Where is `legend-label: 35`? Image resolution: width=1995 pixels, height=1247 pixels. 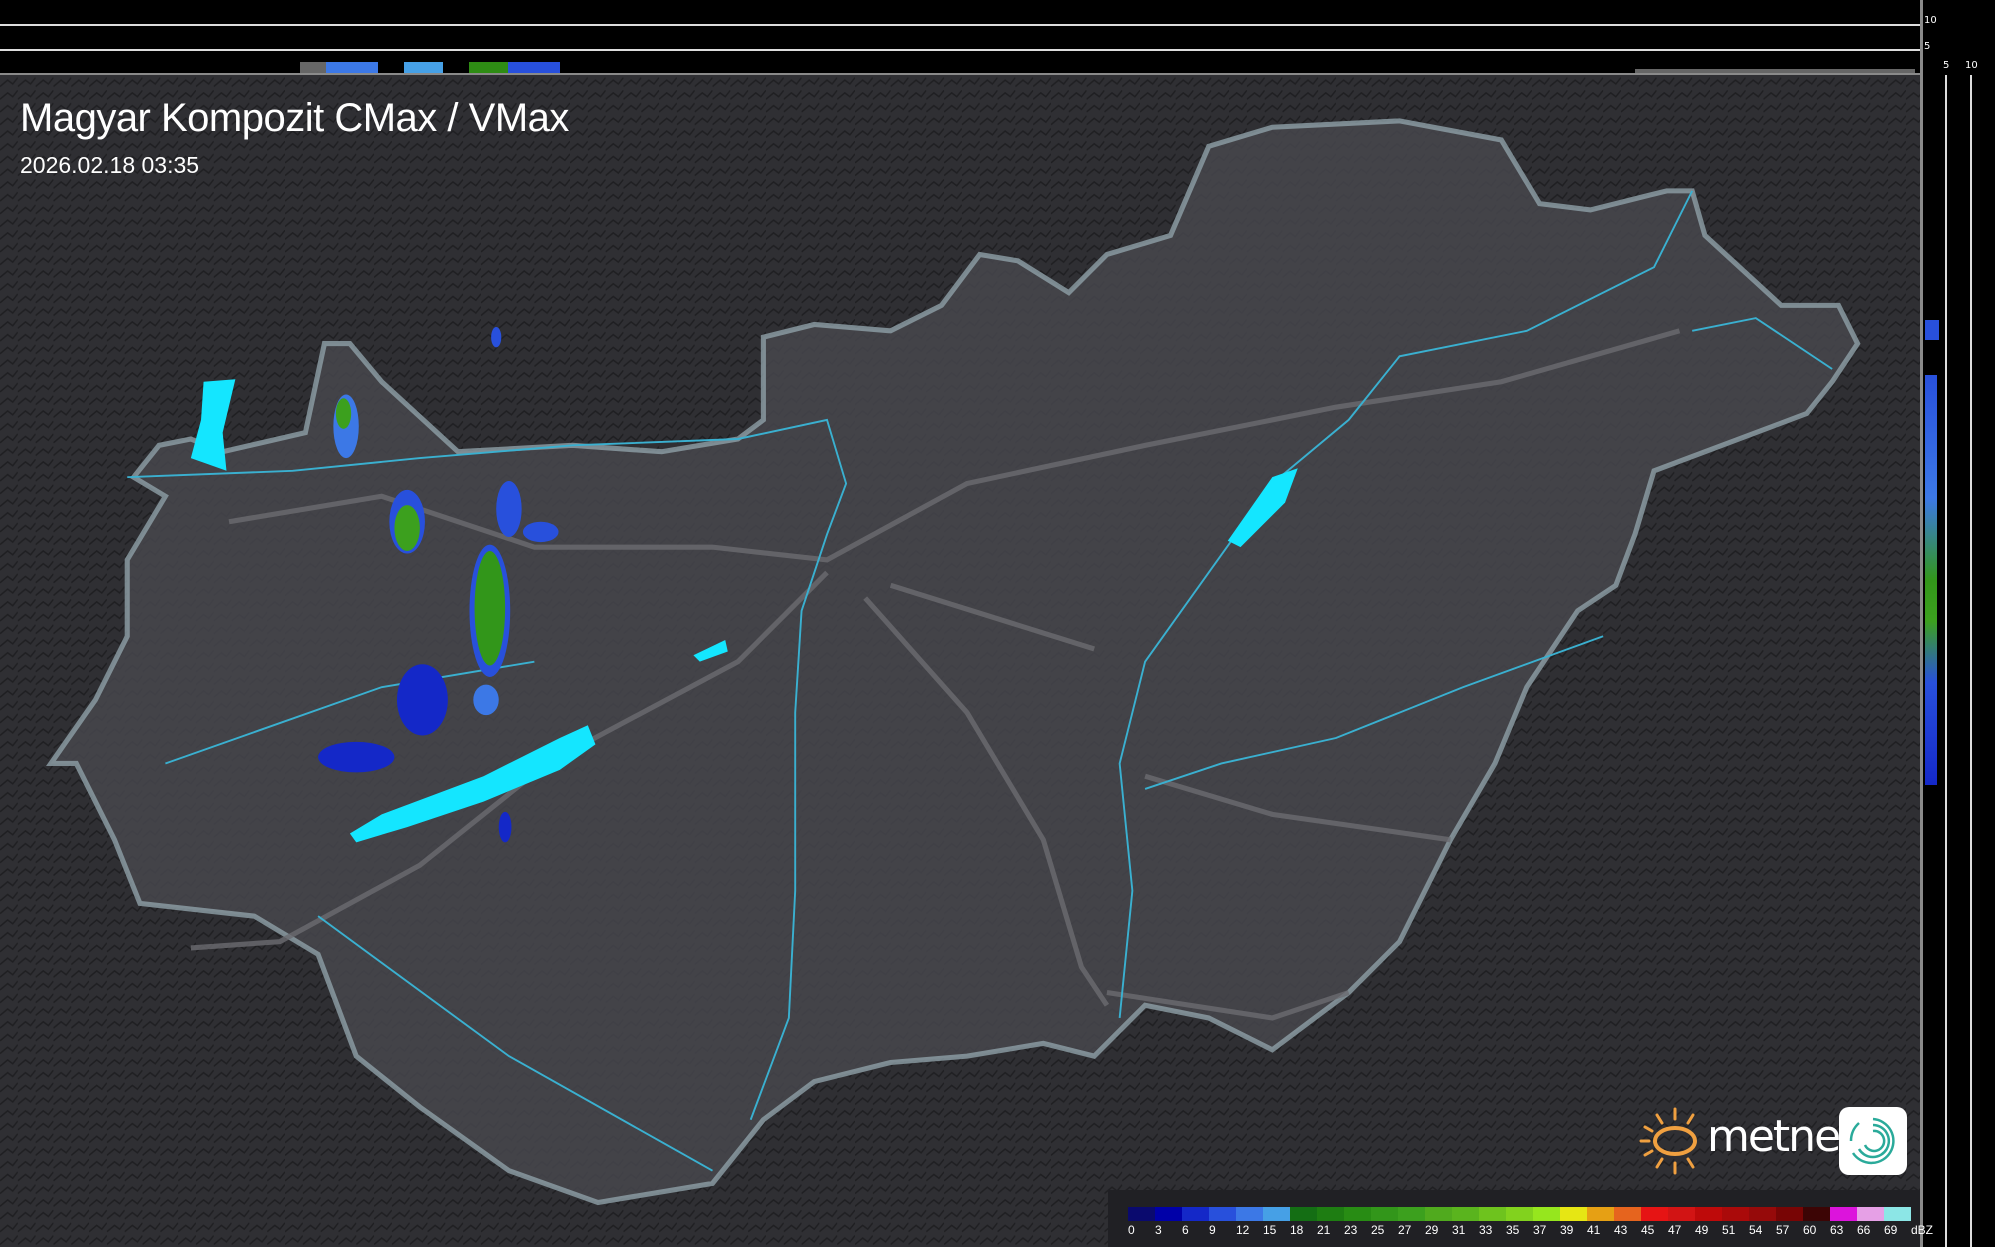
legend-label: 35 is located at coordinates (1513, 1230).